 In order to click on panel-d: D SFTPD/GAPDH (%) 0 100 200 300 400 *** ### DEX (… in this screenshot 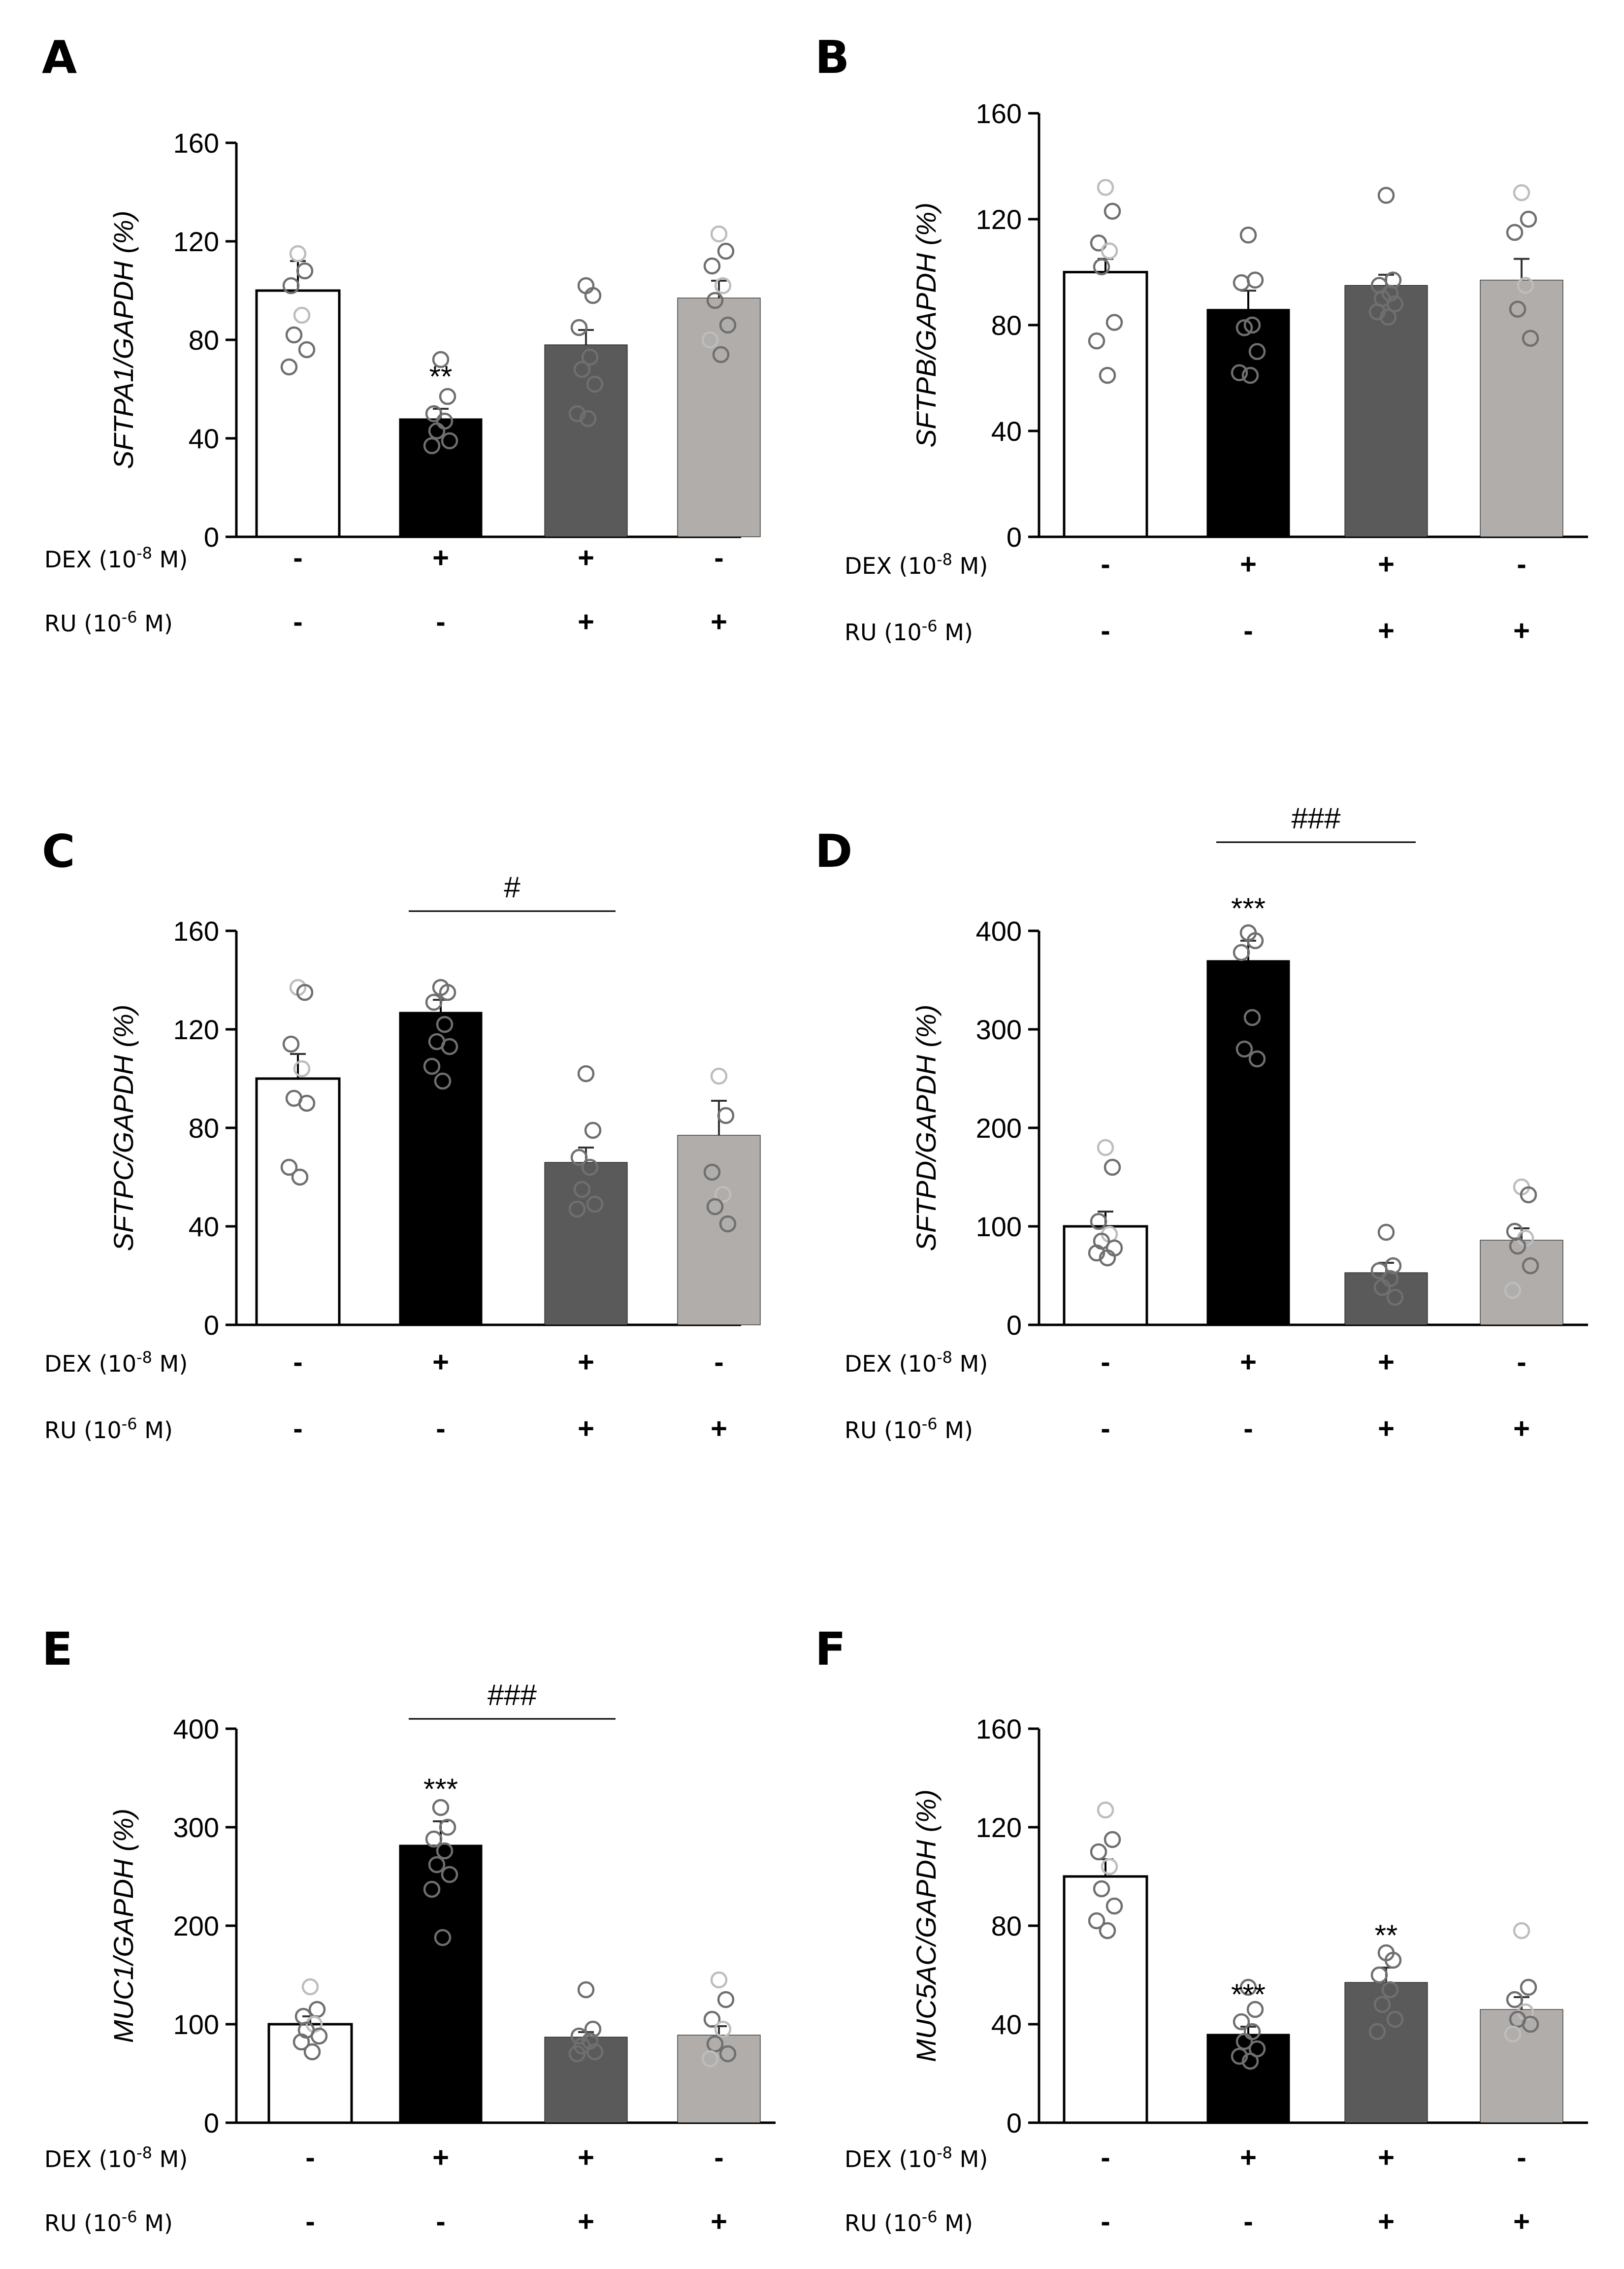, I will do `click(1202, 1123)`.